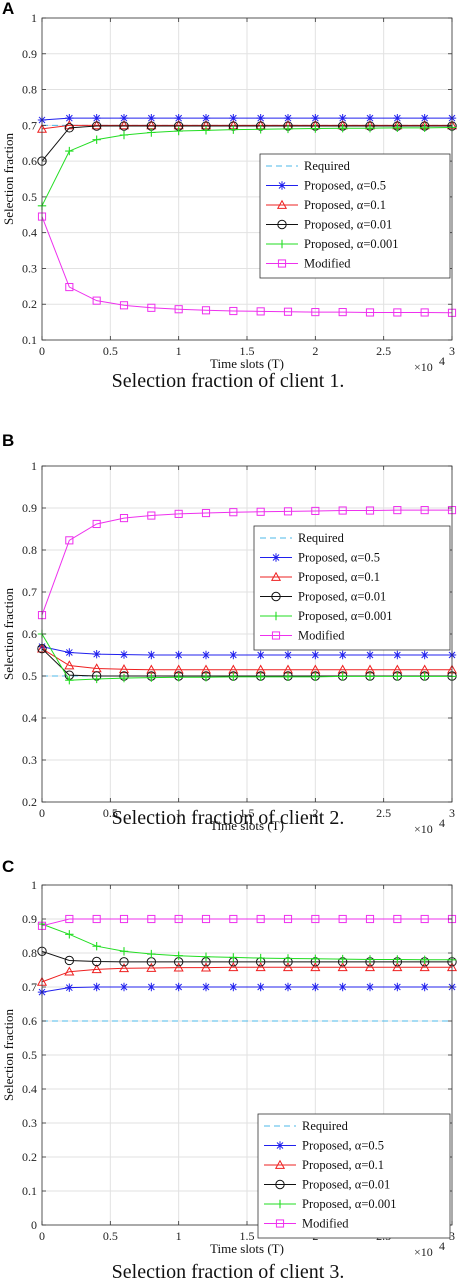 This screenshot has width=457, height=1288. Describe the element at coordinates (29, 1089) in the screenshot. I see `chart-c-ytick-label-4: 0.4` at that location.